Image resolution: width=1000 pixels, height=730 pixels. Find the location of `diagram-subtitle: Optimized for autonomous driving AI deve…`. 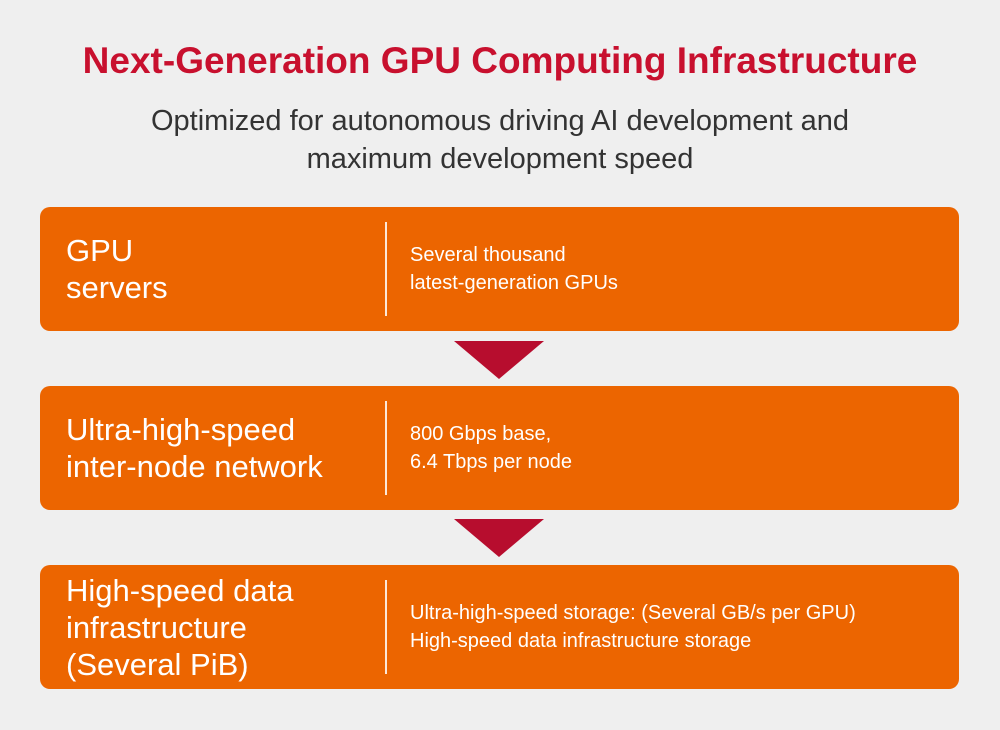

diagram-subtitle: Optimized for autonomous driving AI deve… is located at coordinates (499, 140).